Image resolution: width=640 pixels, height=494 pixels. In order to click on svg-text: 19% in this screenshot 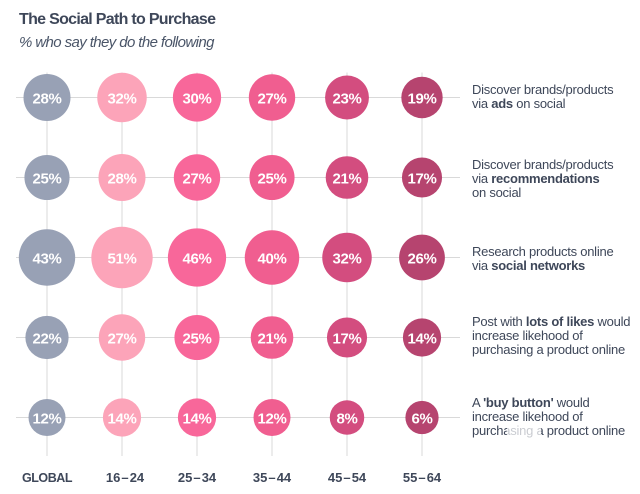, I will do `click(421, 98)`.